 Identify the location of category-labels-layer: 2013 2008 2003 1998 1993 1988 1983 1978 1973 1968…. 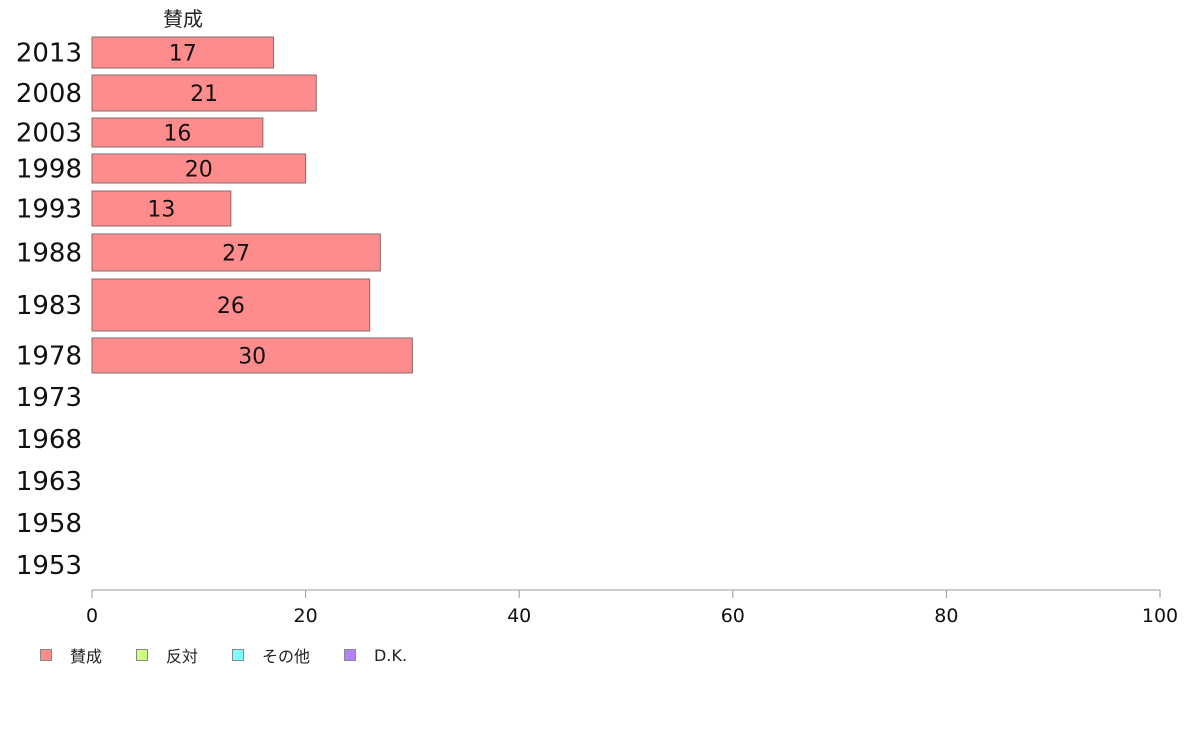
(49, 310).